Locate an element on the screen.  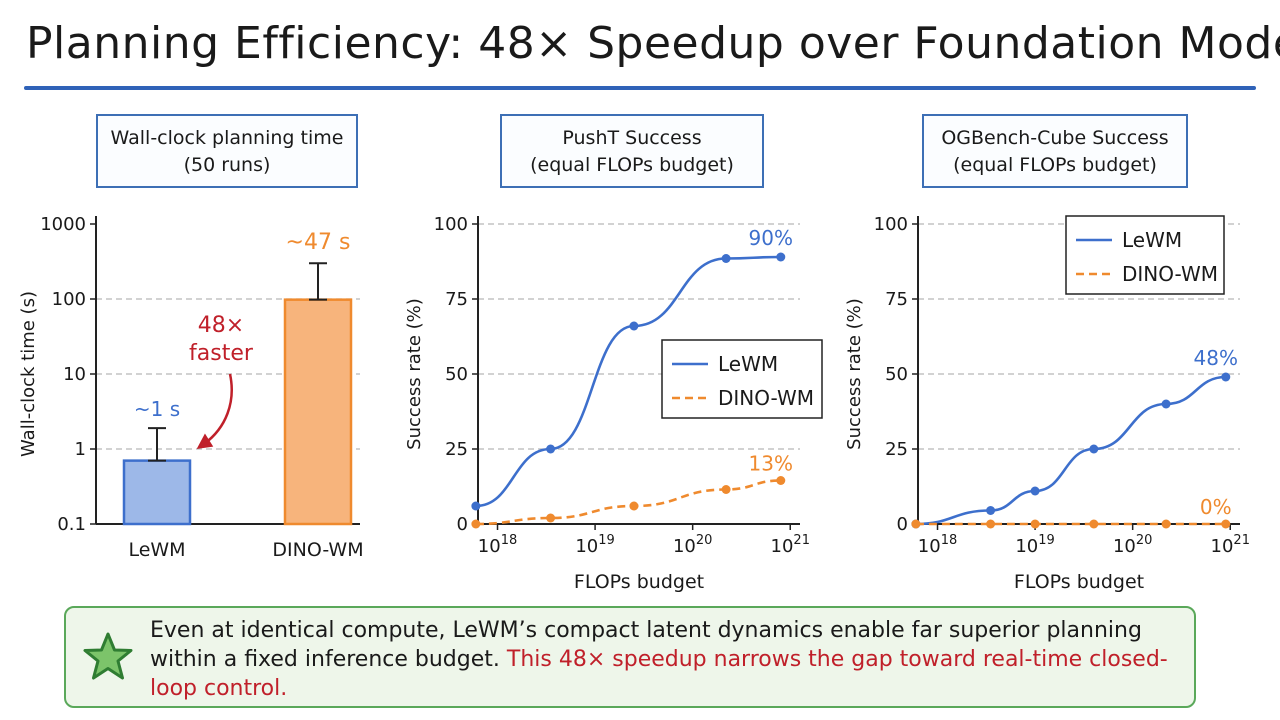
star-icon is located at coordinates (108, 656).